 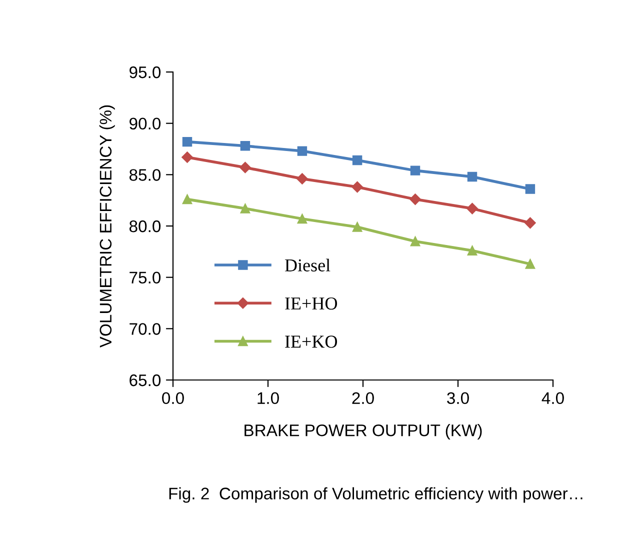 What do you see at coordinates (107, 226) in the screenshot?
I see `y-axis-title: VOLUMETRIC EFFICIENCY (%)` at bounding box center [107, 226].